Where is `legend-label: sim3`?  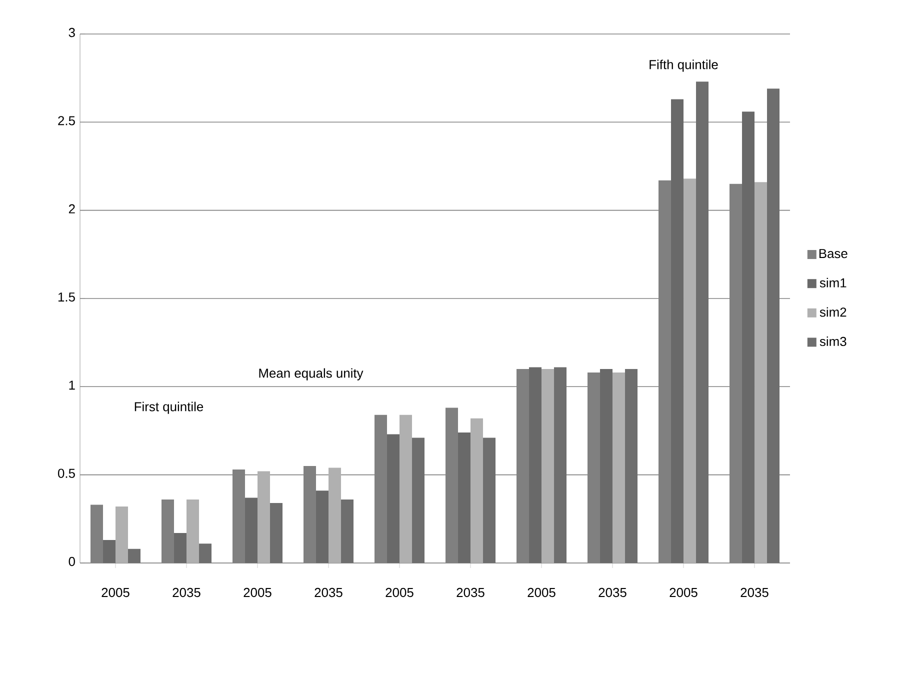 legend-label: sim3 is located at coordinates (833, 341).